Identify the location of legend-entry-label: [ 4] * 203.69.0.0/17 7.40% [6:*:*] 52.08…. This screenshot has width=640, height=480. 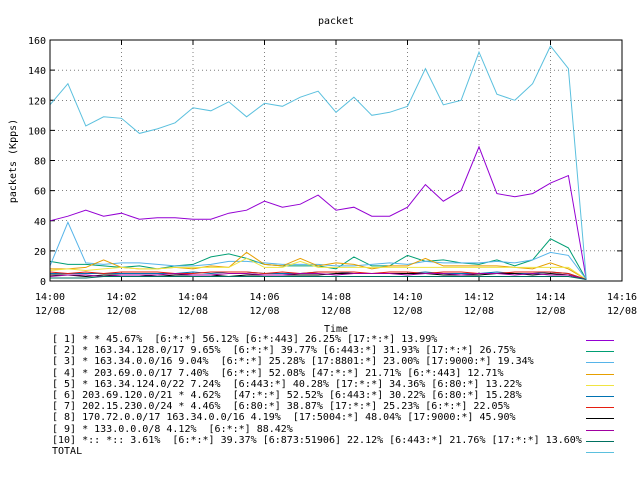
(278, 373).